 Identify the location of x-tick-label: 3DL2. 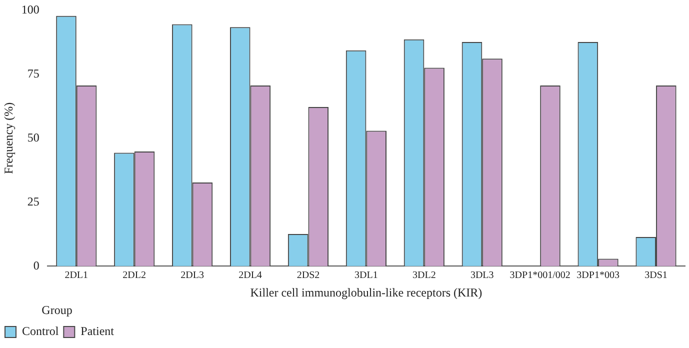
(424, 275).